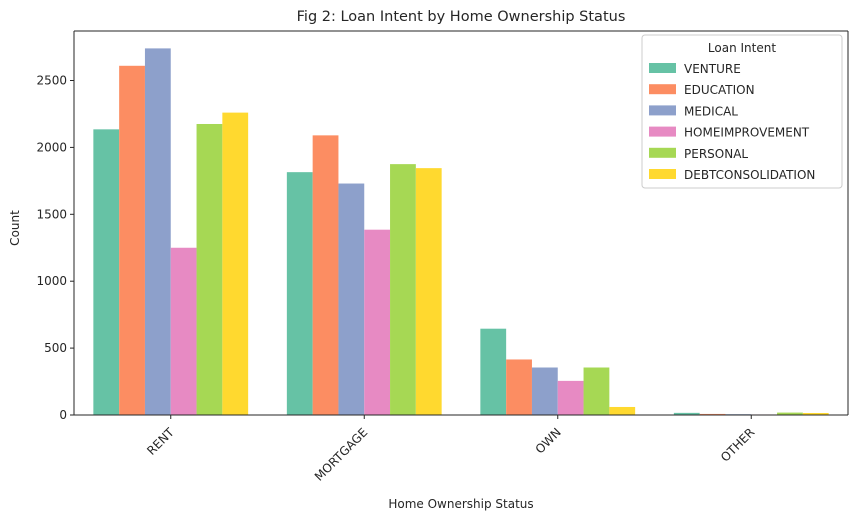 The image size is (859, 520). I want to click on legend-swatch-venture, so click(662, 68).